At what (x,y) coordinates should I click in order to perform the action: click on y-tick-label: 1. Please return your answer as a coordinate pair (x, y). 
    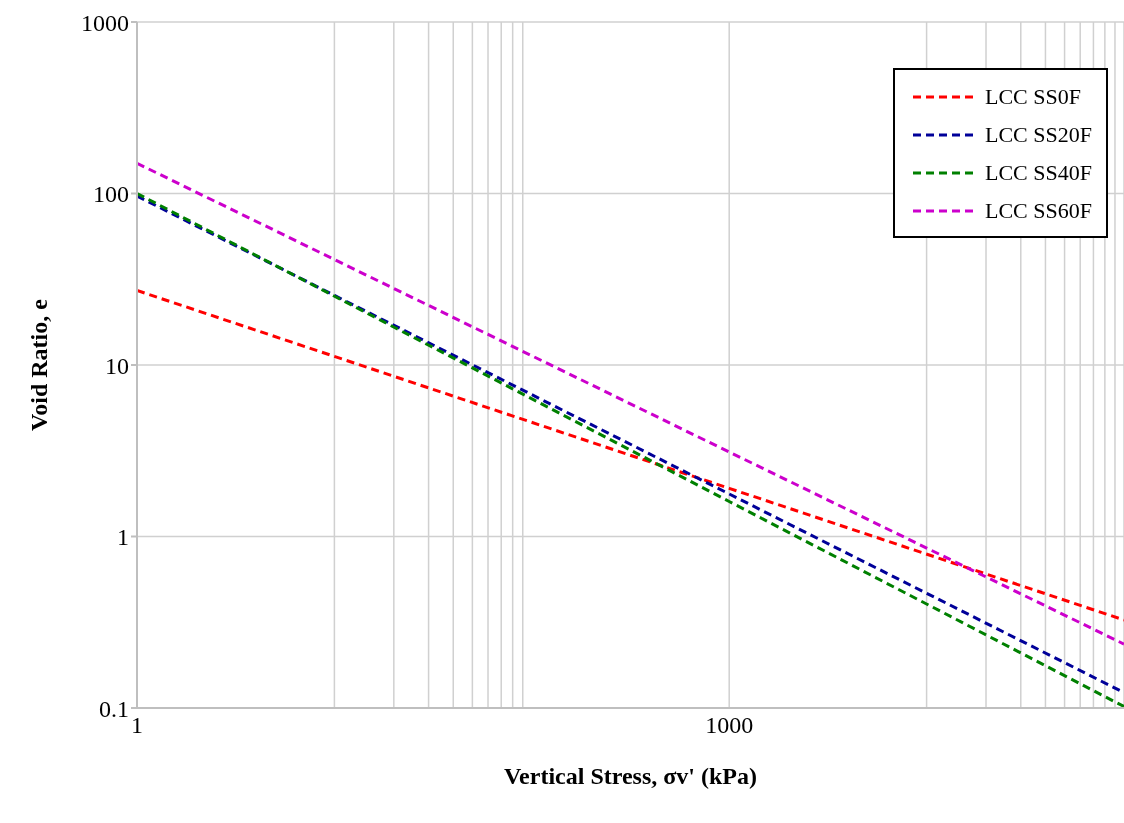
    Looking at the image, I should click on (123, 537).